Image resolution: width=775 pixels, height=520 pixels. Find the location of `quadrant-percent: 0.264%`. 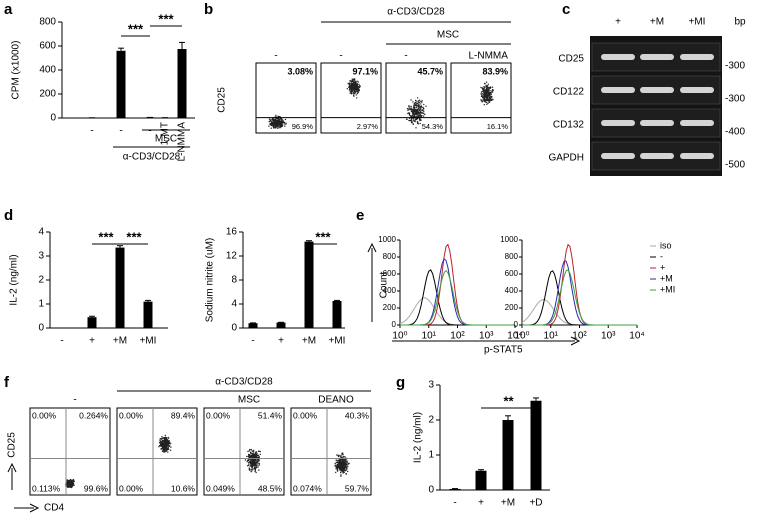

quadrant-percent: 0.264% is located at coordinates (93, 415).